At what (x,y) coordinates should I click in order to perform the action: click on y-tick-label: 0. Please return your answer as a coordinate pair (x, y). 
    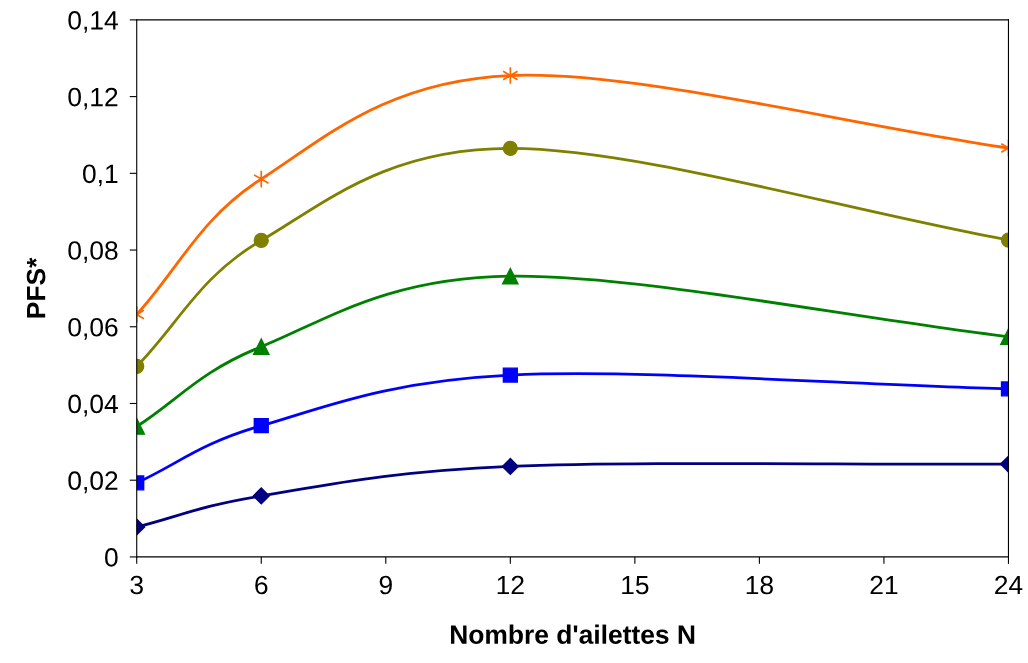
    Looking at the image, I should click on (111, 557).